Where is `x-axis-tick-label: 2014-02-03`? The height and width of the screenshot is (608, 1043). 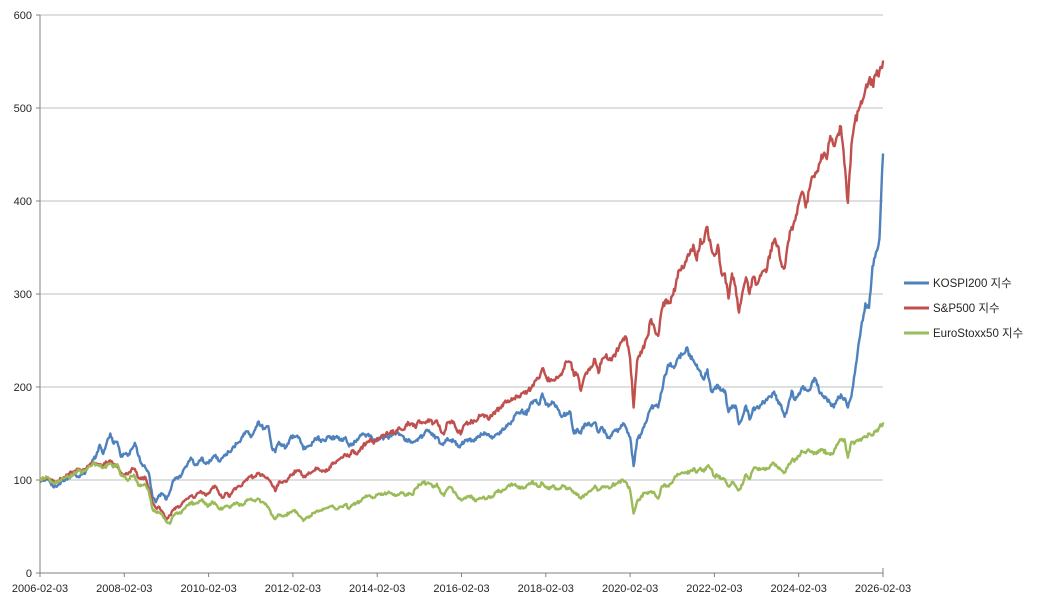
x-axis-tick-label: 2014-02-03 is located at coordinates (377, 589).